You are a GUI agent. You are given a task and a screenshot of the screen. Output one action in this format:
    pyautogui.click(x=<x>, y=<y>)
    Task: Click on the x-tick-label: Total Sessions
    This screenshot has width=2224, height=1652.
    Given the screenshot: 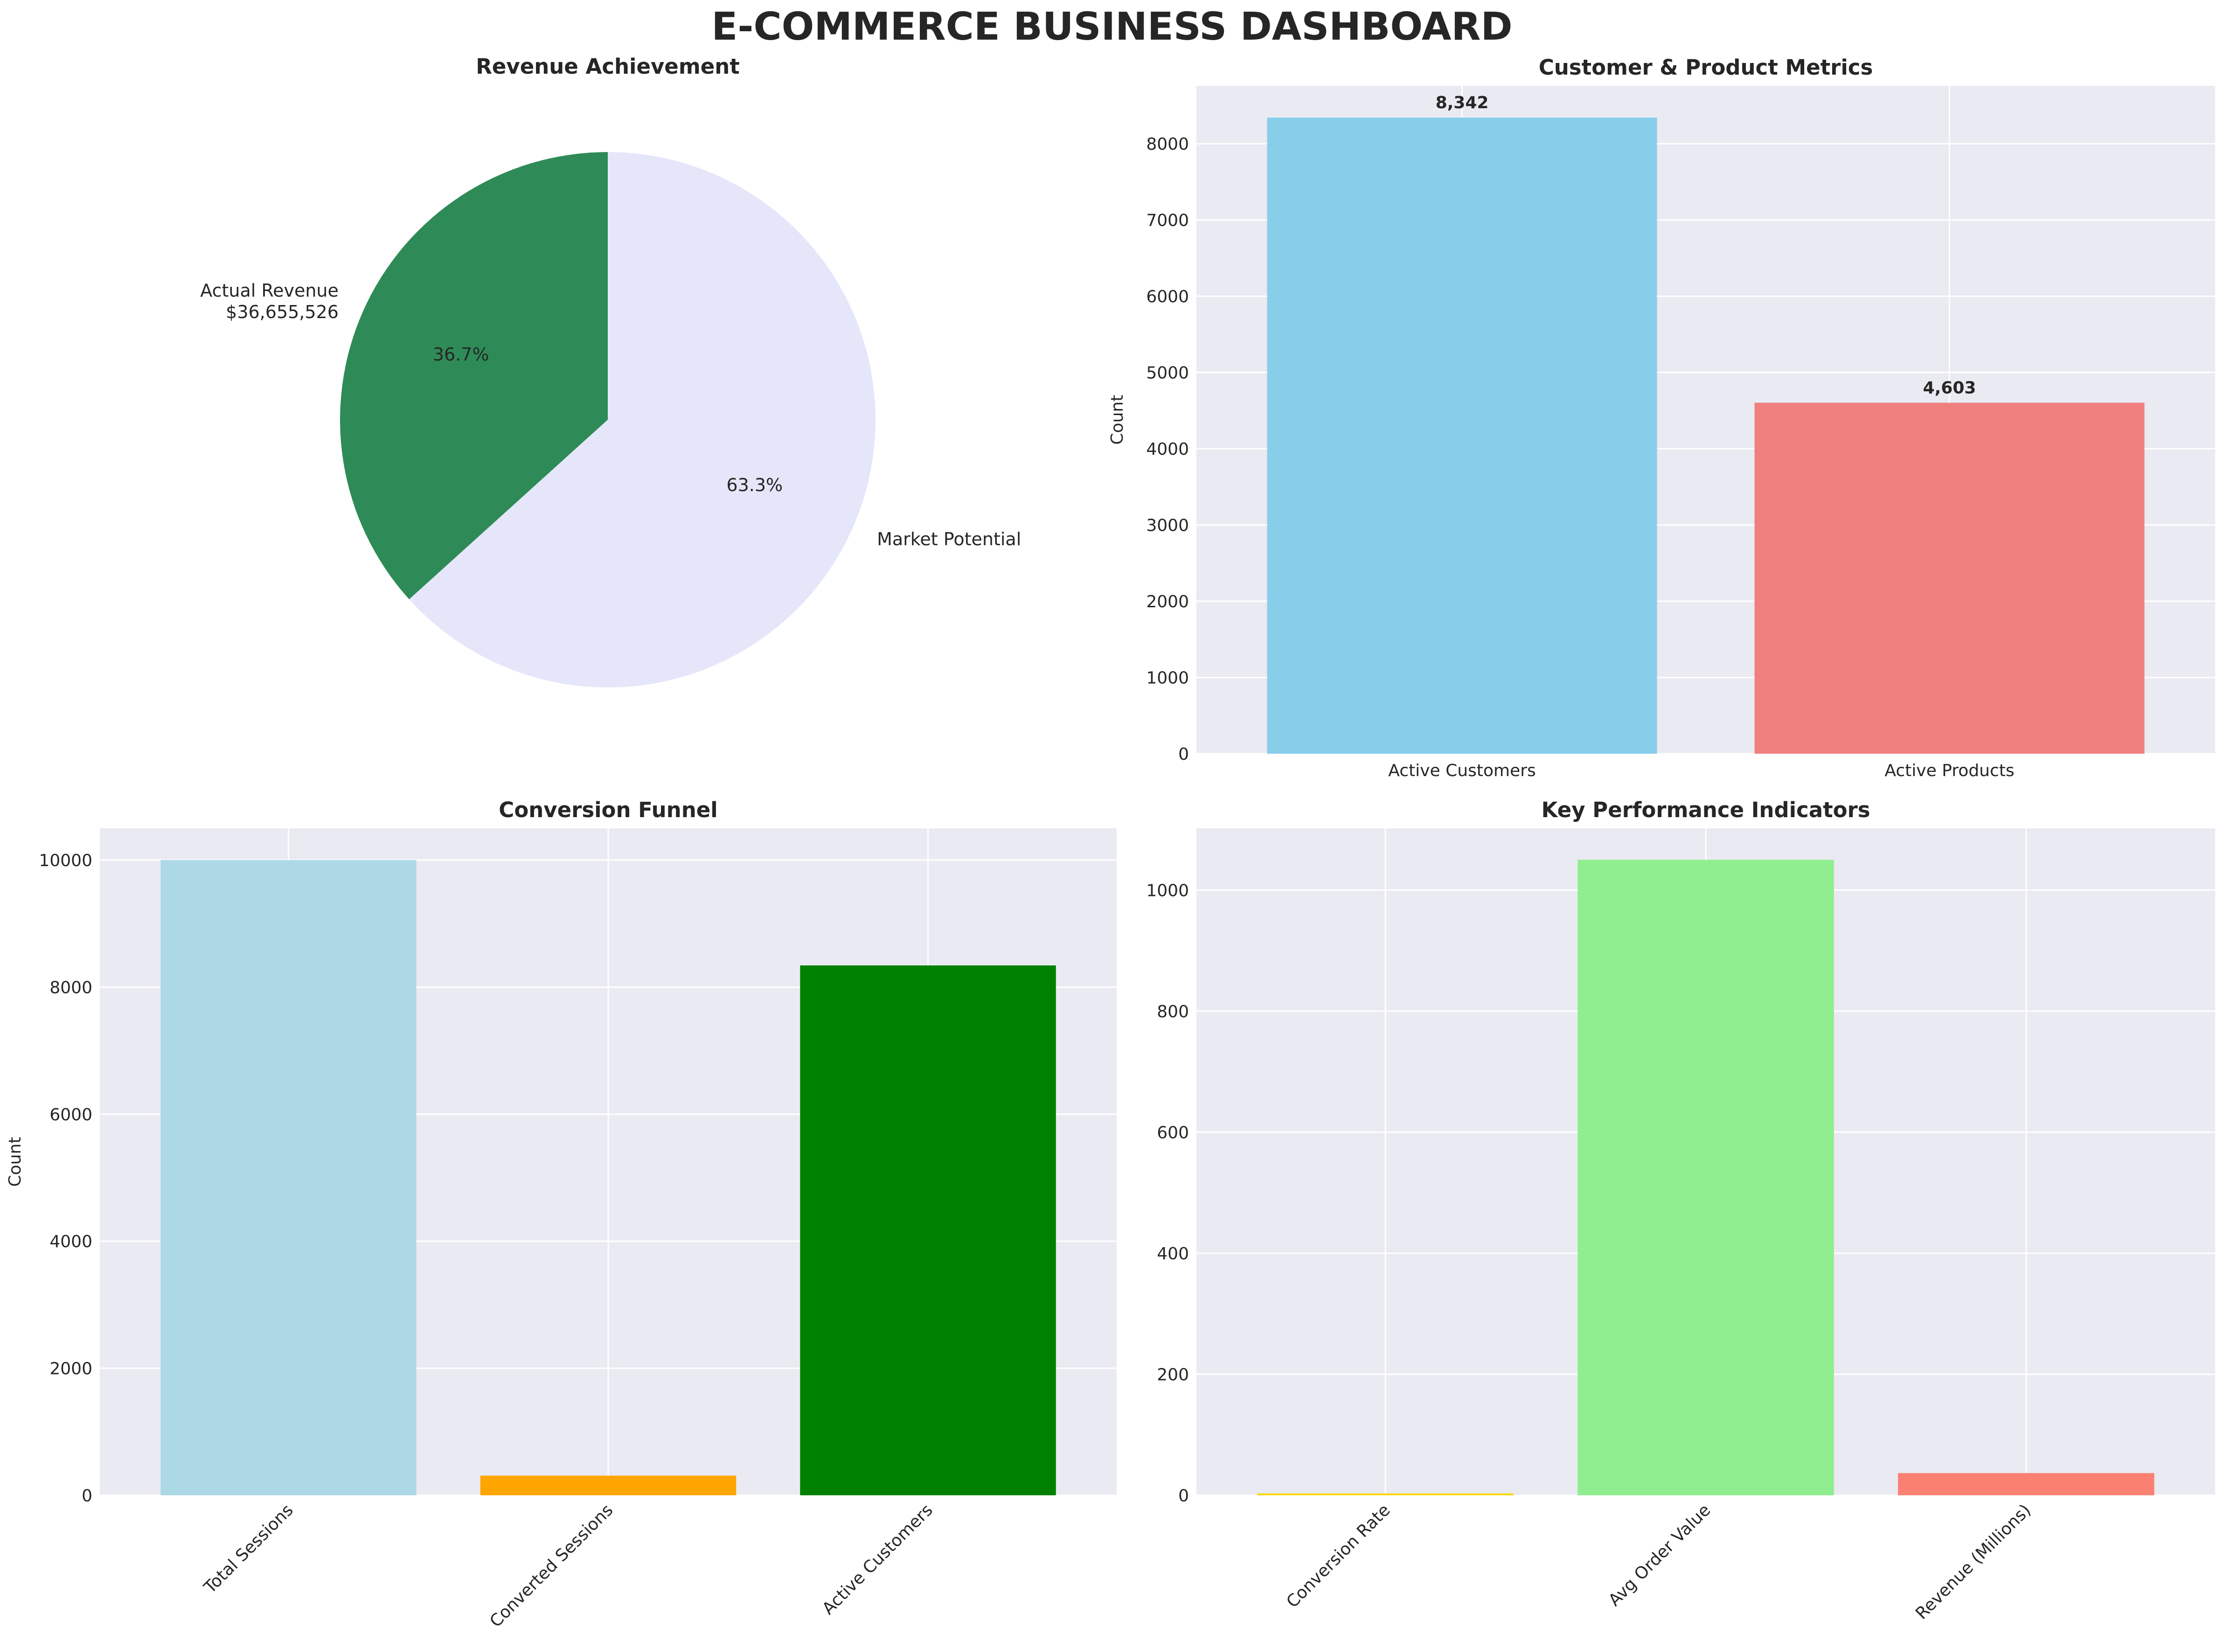 What is the action you would take?
    pyautogui.click(x=248, y=1549)
    